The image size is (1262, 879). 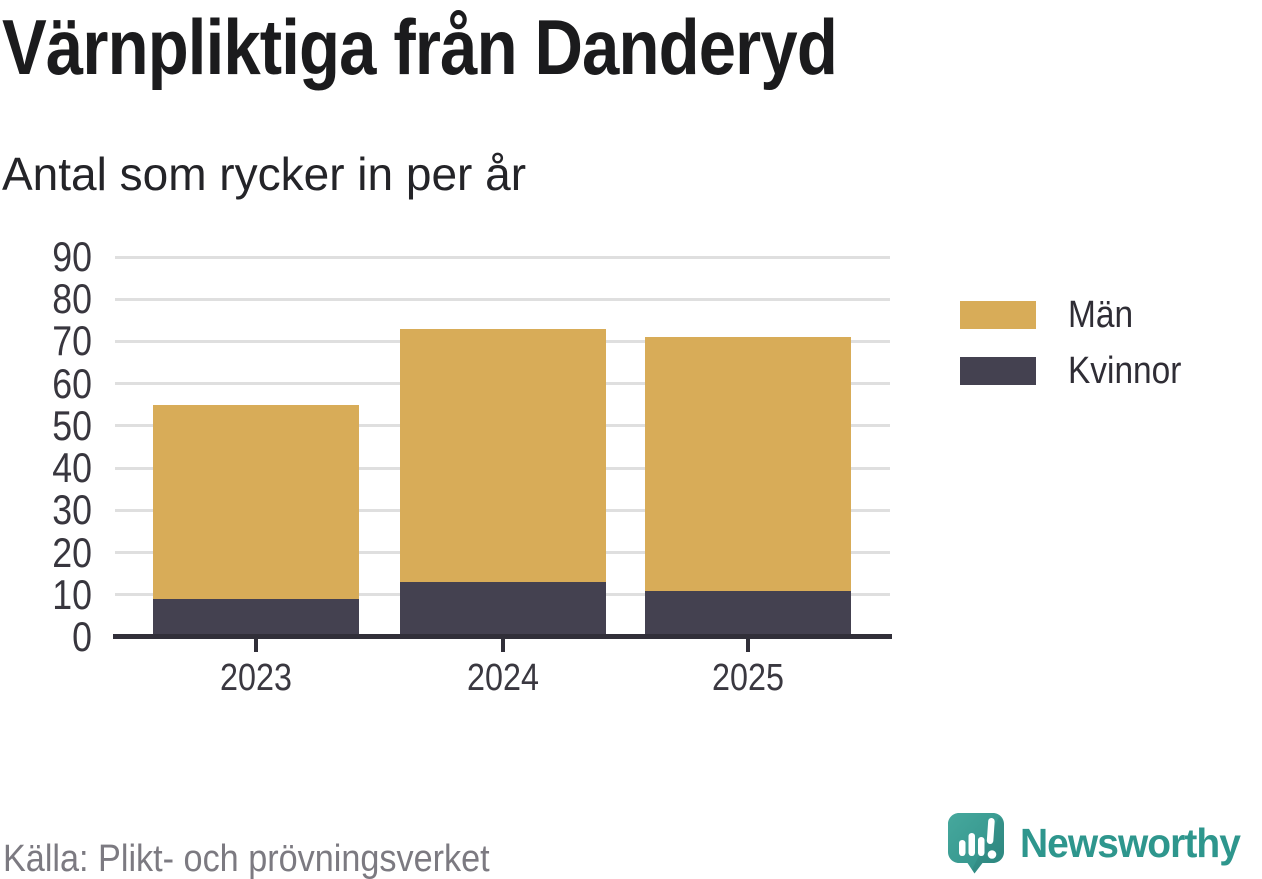 What do you see at coordinates (256, 618) in the screenshot?
I see `bar-2023-women` at bounding box center [256, 618].